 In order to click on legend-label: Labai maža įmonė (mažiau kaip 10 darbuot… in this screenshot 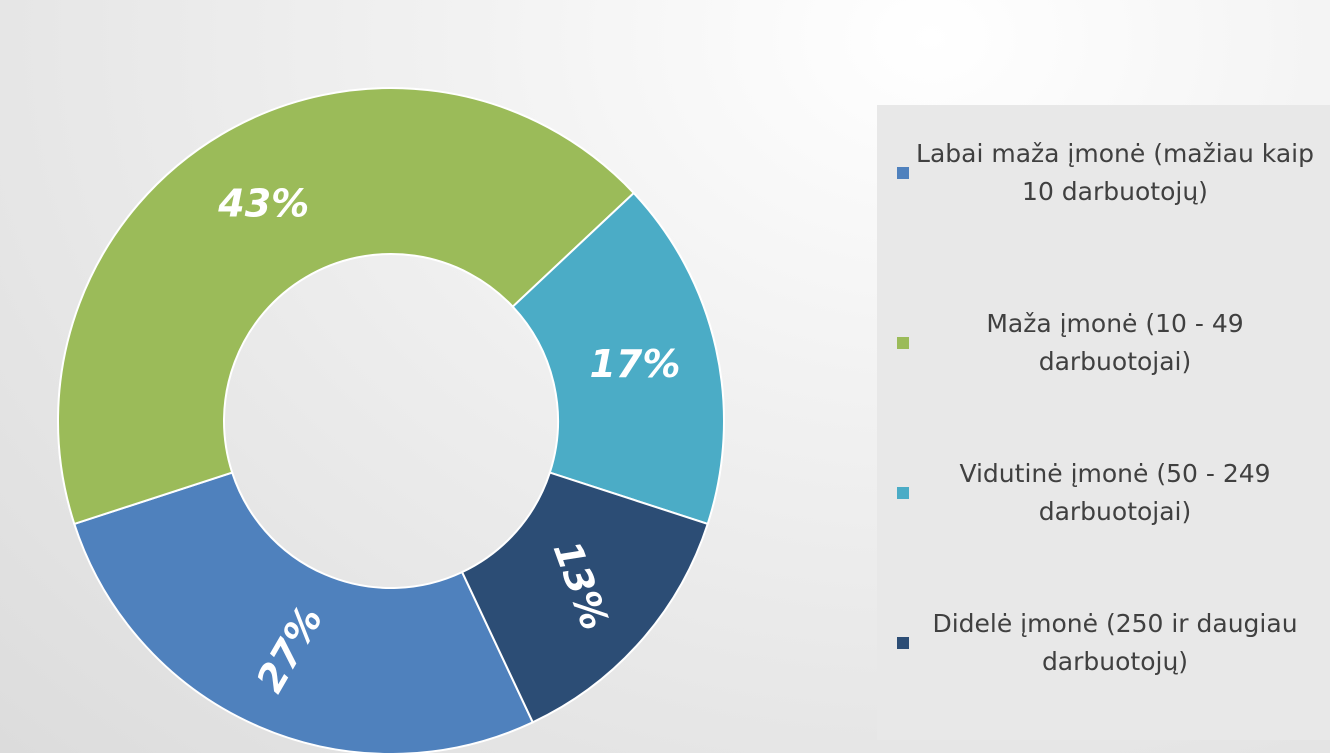, I will do `click(1115, 172)`.